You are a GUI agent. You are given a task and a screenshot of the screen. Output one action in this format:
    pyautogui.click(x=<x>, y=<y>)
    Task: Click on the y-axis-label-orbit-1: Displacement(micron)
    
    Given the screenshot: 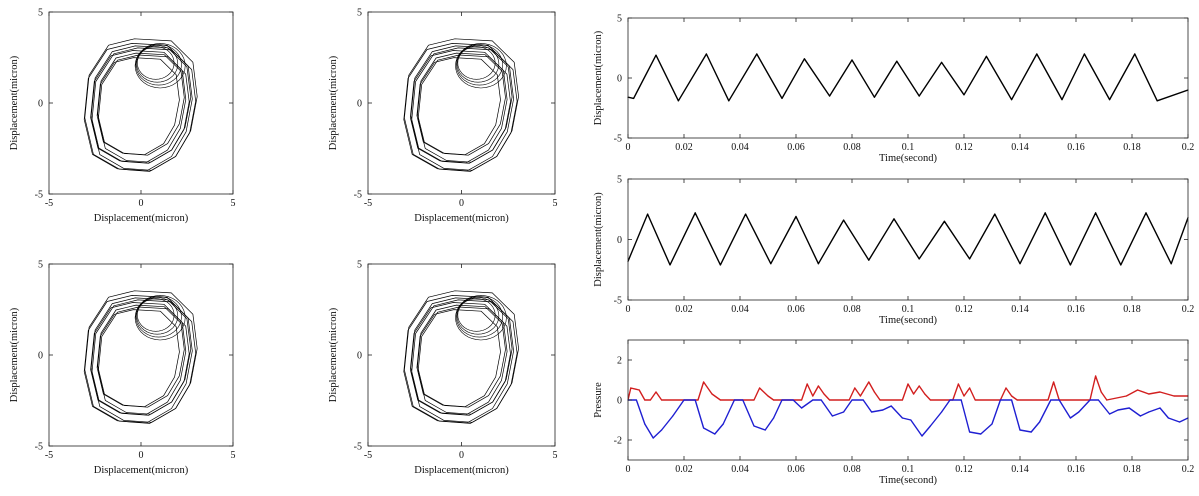 What is the action you would take?
    pyautogui.click(x=14, y=102)
    